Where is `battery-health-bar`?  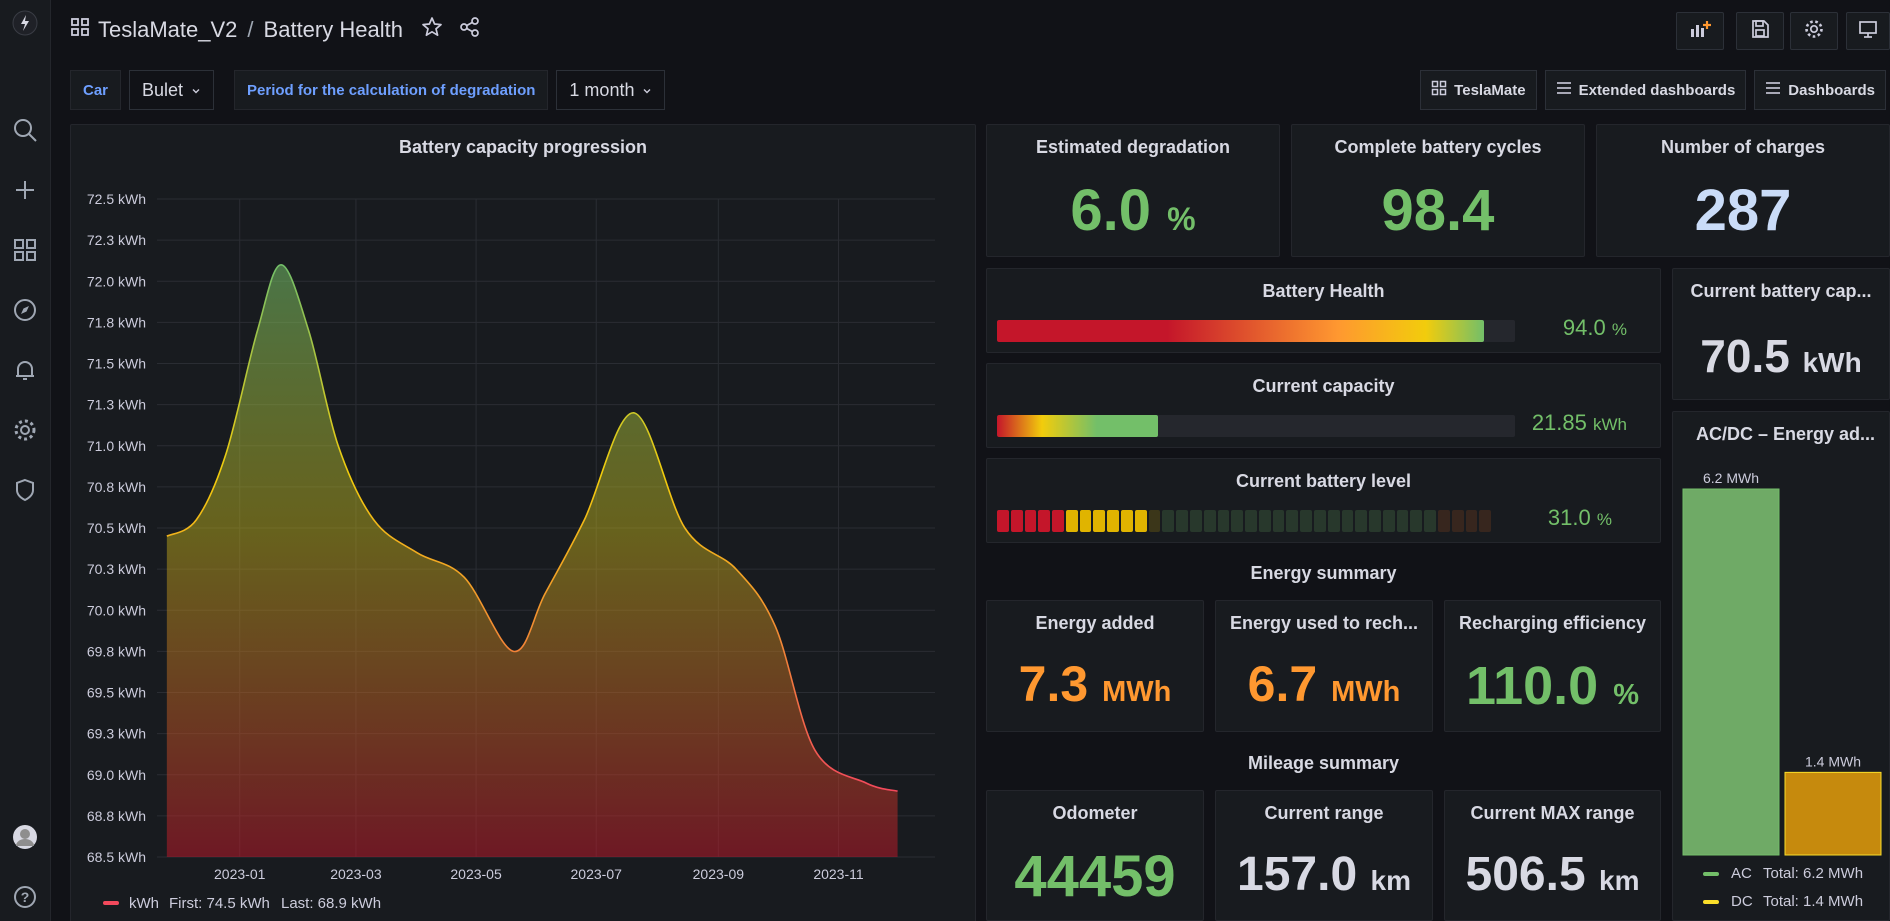 battery-health-bar is located at coordinates (1256, 331).